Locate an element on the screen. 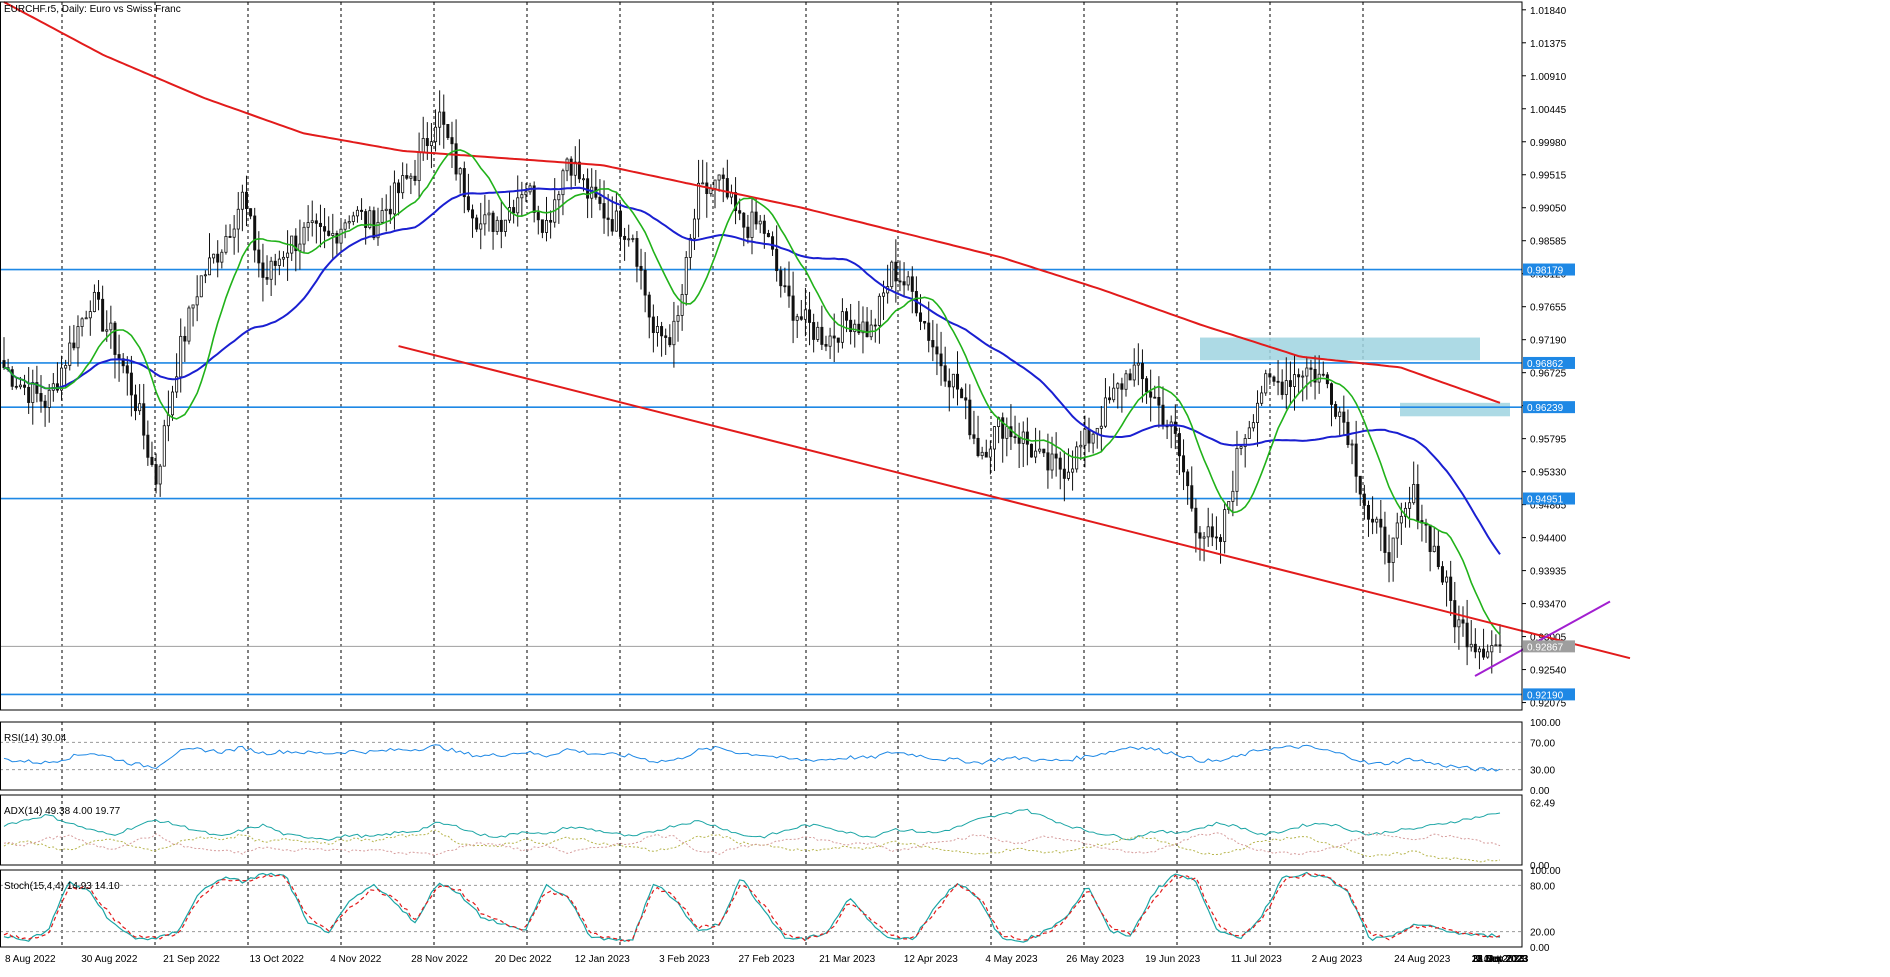  price-tick-label: 0.92075 is located at coordinates (1548, 704).